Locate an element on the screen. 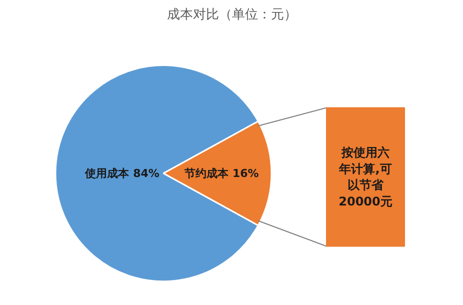 The height and width of the screenshot is (305, 463). text: 按使用六年计算,可以节省20000元 is located at coordinates (365, 177).